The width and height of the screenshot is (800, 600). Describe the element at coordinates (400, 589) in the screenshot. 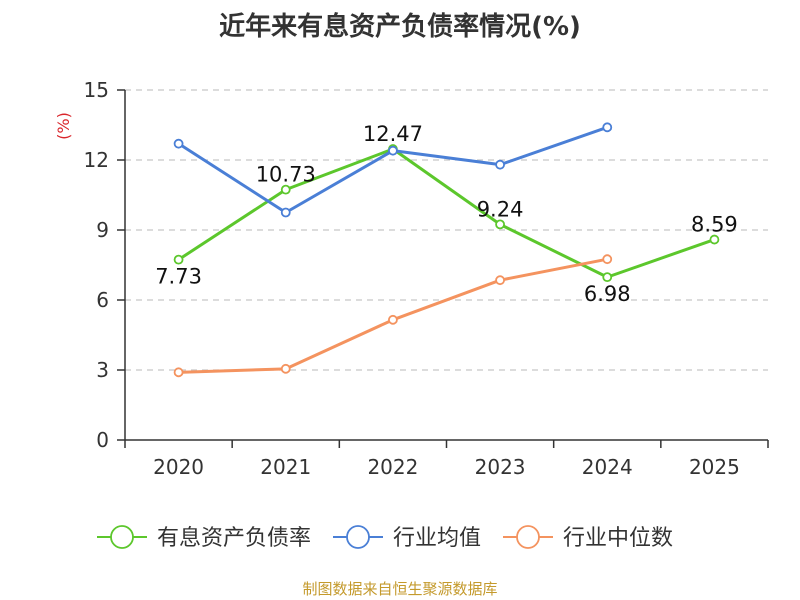

I see `data-source-note: 制图数据来自恒生聚源数据库` at that location.